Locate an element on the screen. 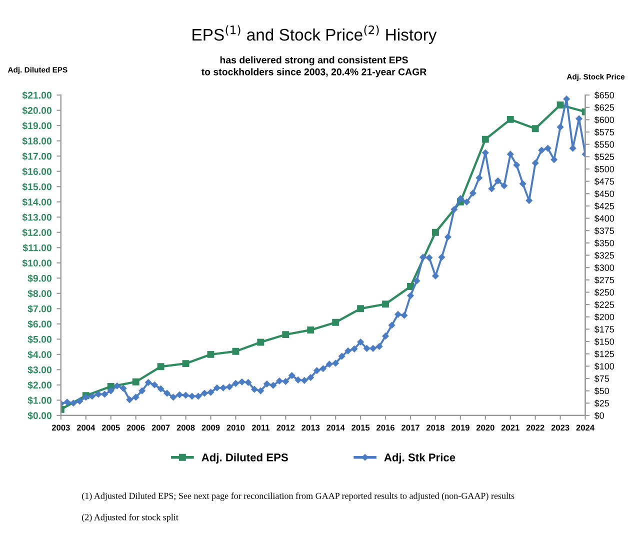  x-tick-label: 2017 is located at coordinates (411, 427).